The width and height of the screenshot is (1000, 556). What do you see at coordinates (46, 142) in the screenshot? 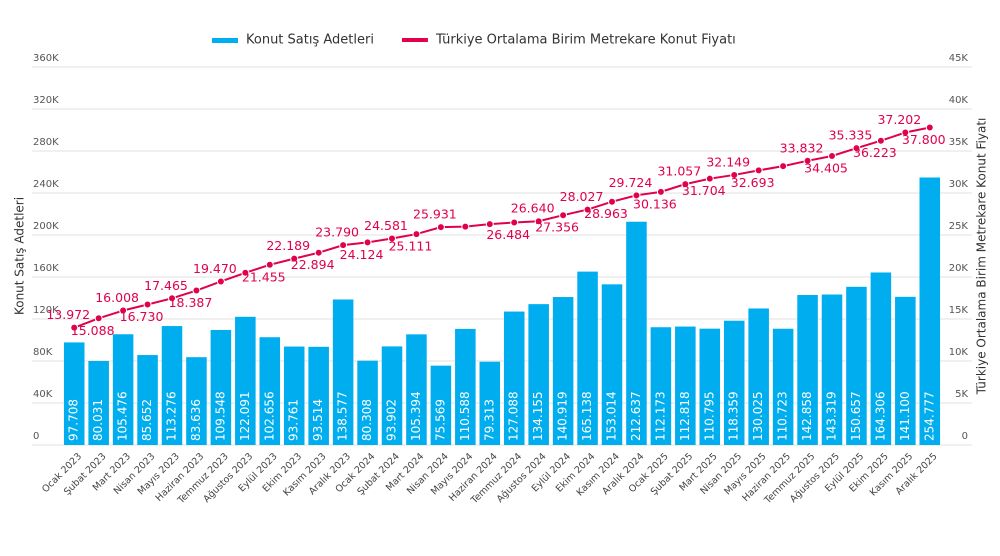
I see `y-tick-label: 280K` at bounding box center [46, 142].